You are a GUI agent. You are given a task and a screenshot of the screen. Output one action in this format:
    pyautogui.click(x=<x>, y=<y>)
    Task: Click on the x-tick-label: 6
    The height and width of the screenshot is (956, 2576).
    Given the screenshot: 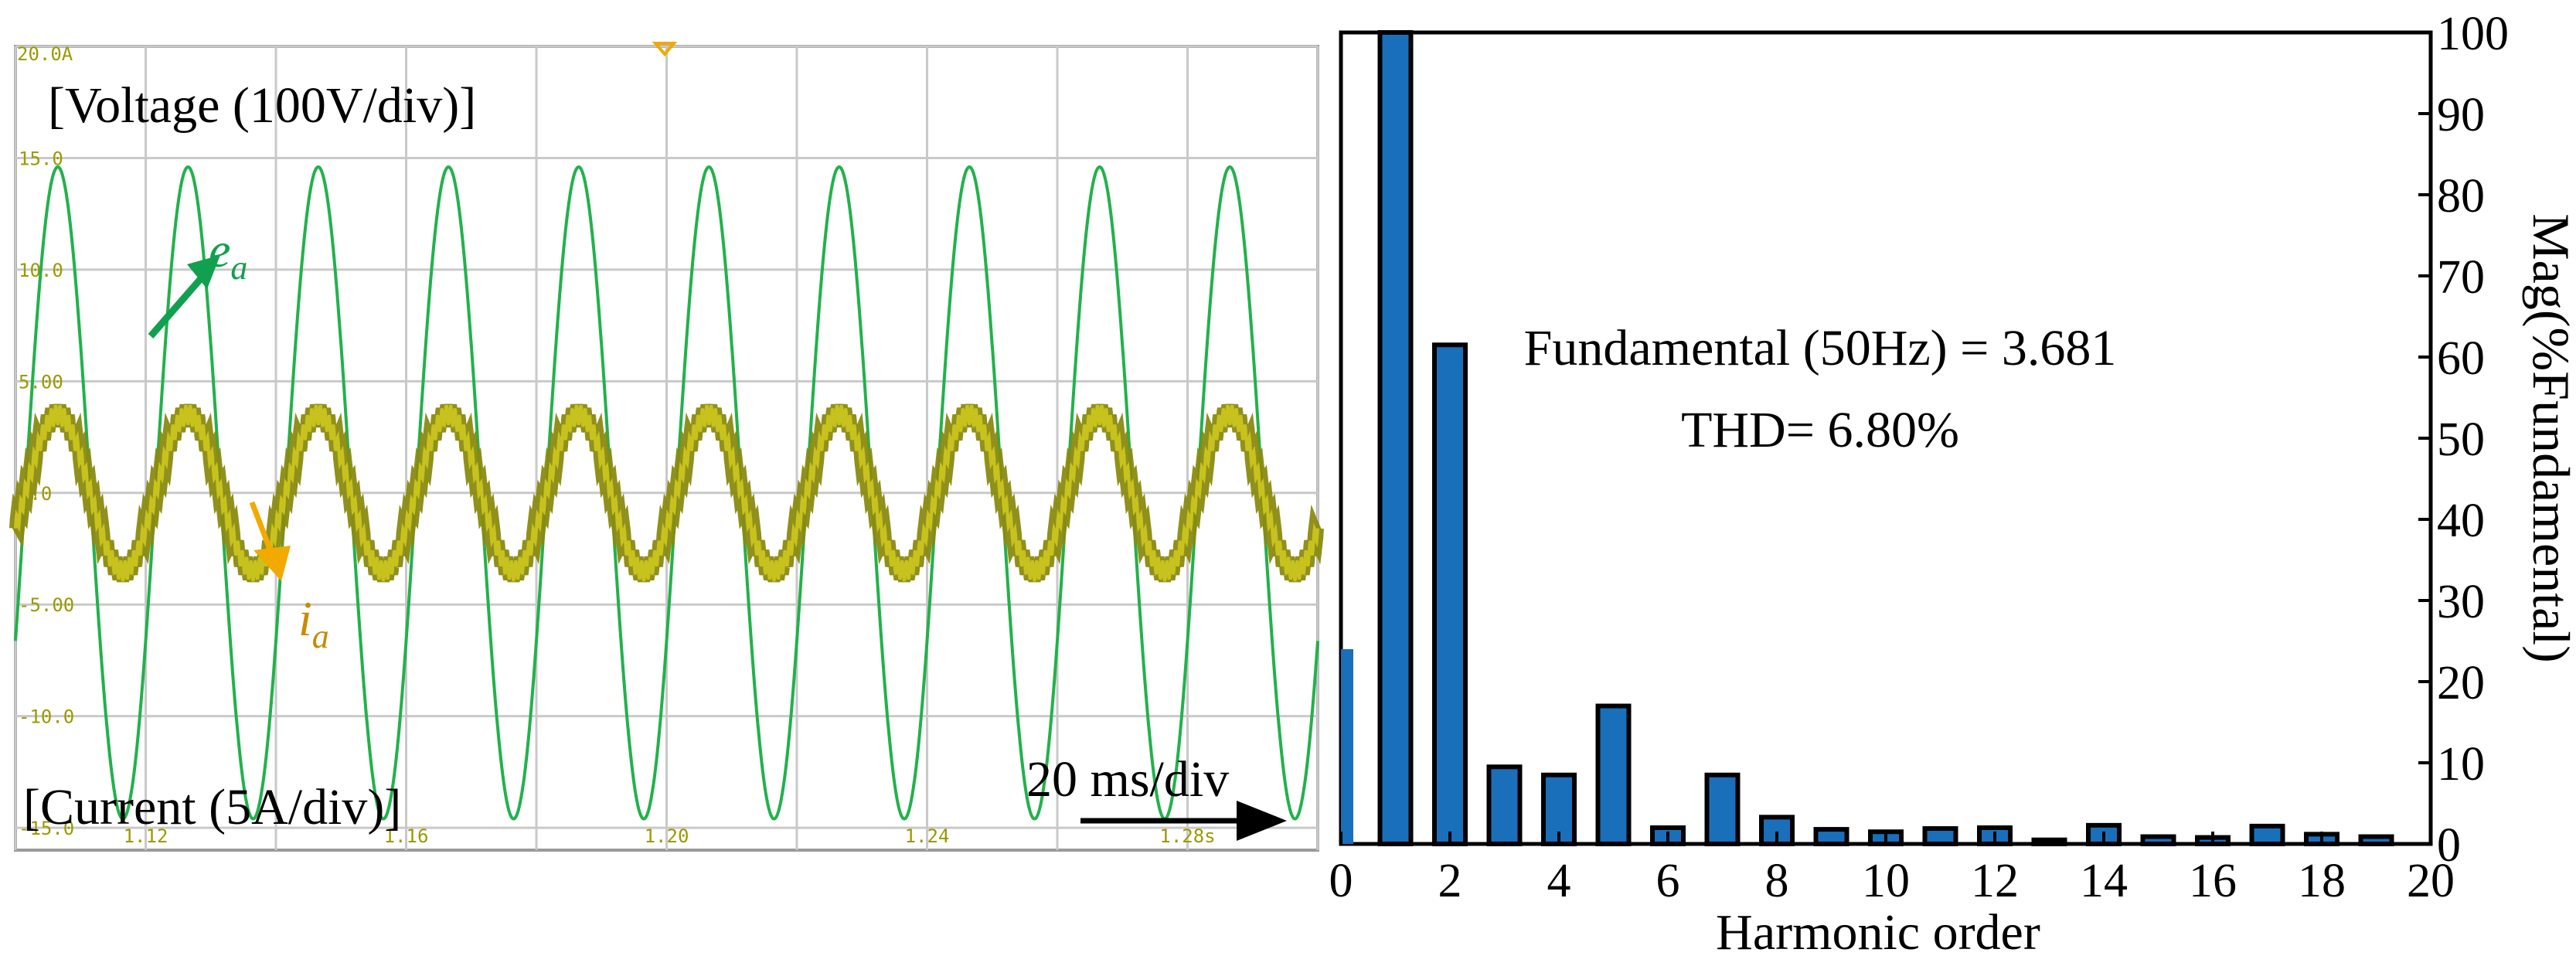 What is the action you would take?
    pyautogui.click(x=1668, y=881)
    